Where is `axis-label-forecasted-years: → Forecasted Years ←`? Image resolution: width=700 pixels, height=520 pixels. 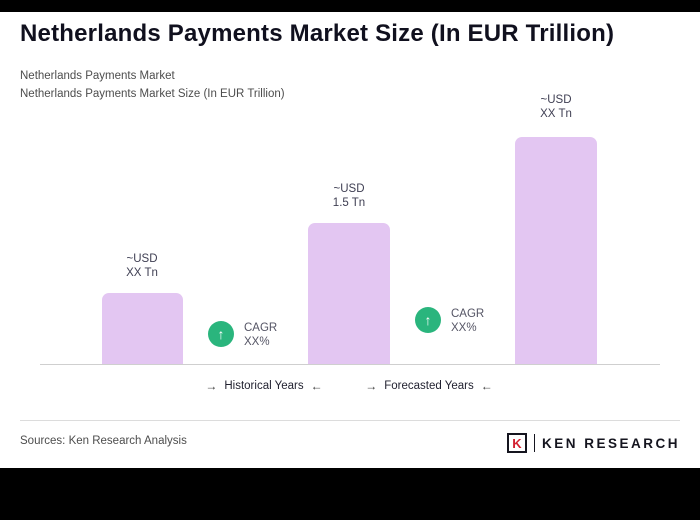
axis-label-forecasted-years: → Forecasted Years ← is located at coordinates (429, 386).